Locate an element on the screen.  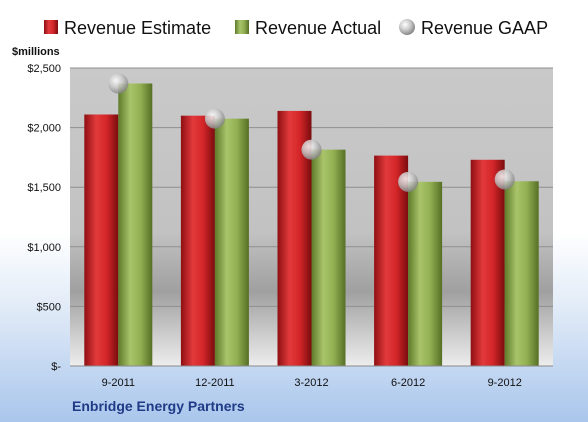
legend-label-gaap: Revenue GAAP is located at coordinates (484, 28).